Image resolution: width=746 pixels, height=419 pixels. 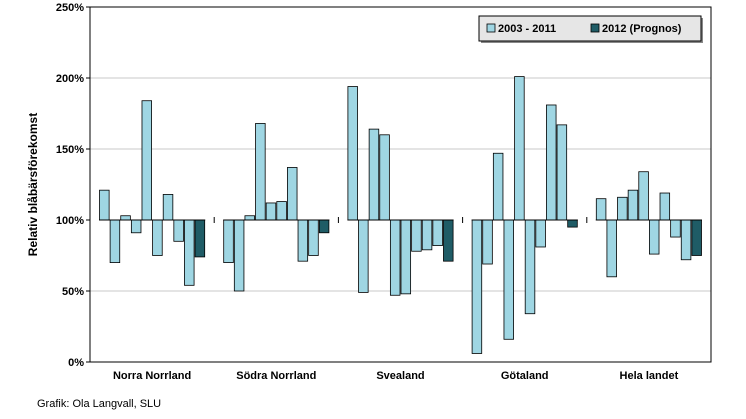 I want to click on y-tick-label: 200%, so click(x=70, y=79).